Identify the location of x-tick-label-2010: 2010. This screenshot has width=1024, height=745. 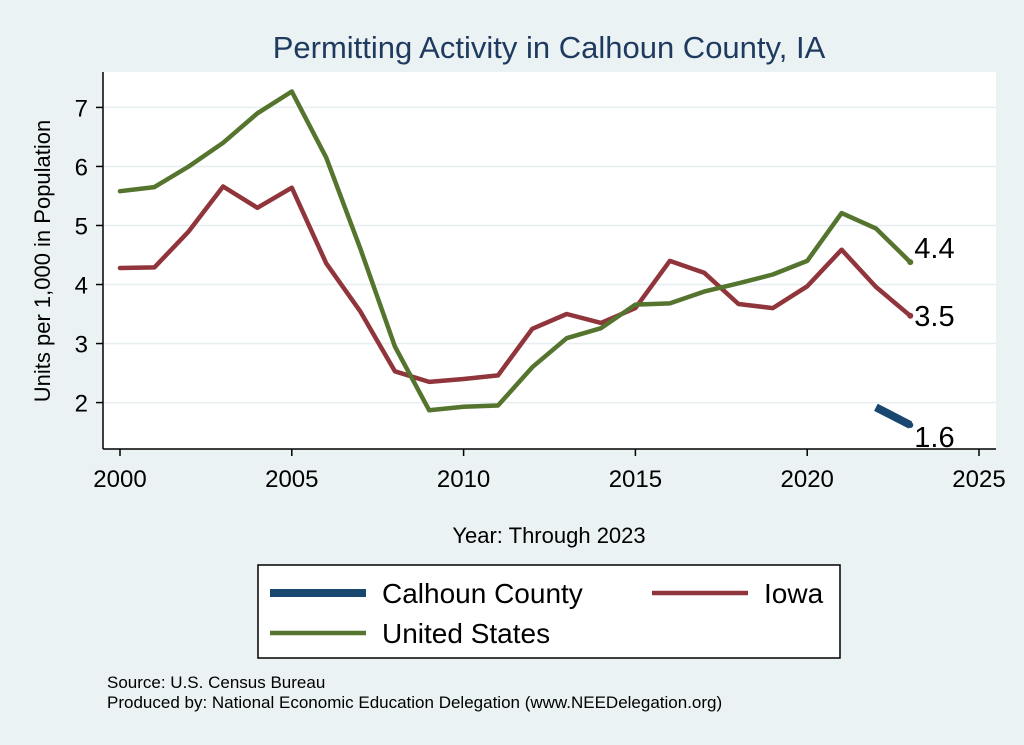
(463, 479).